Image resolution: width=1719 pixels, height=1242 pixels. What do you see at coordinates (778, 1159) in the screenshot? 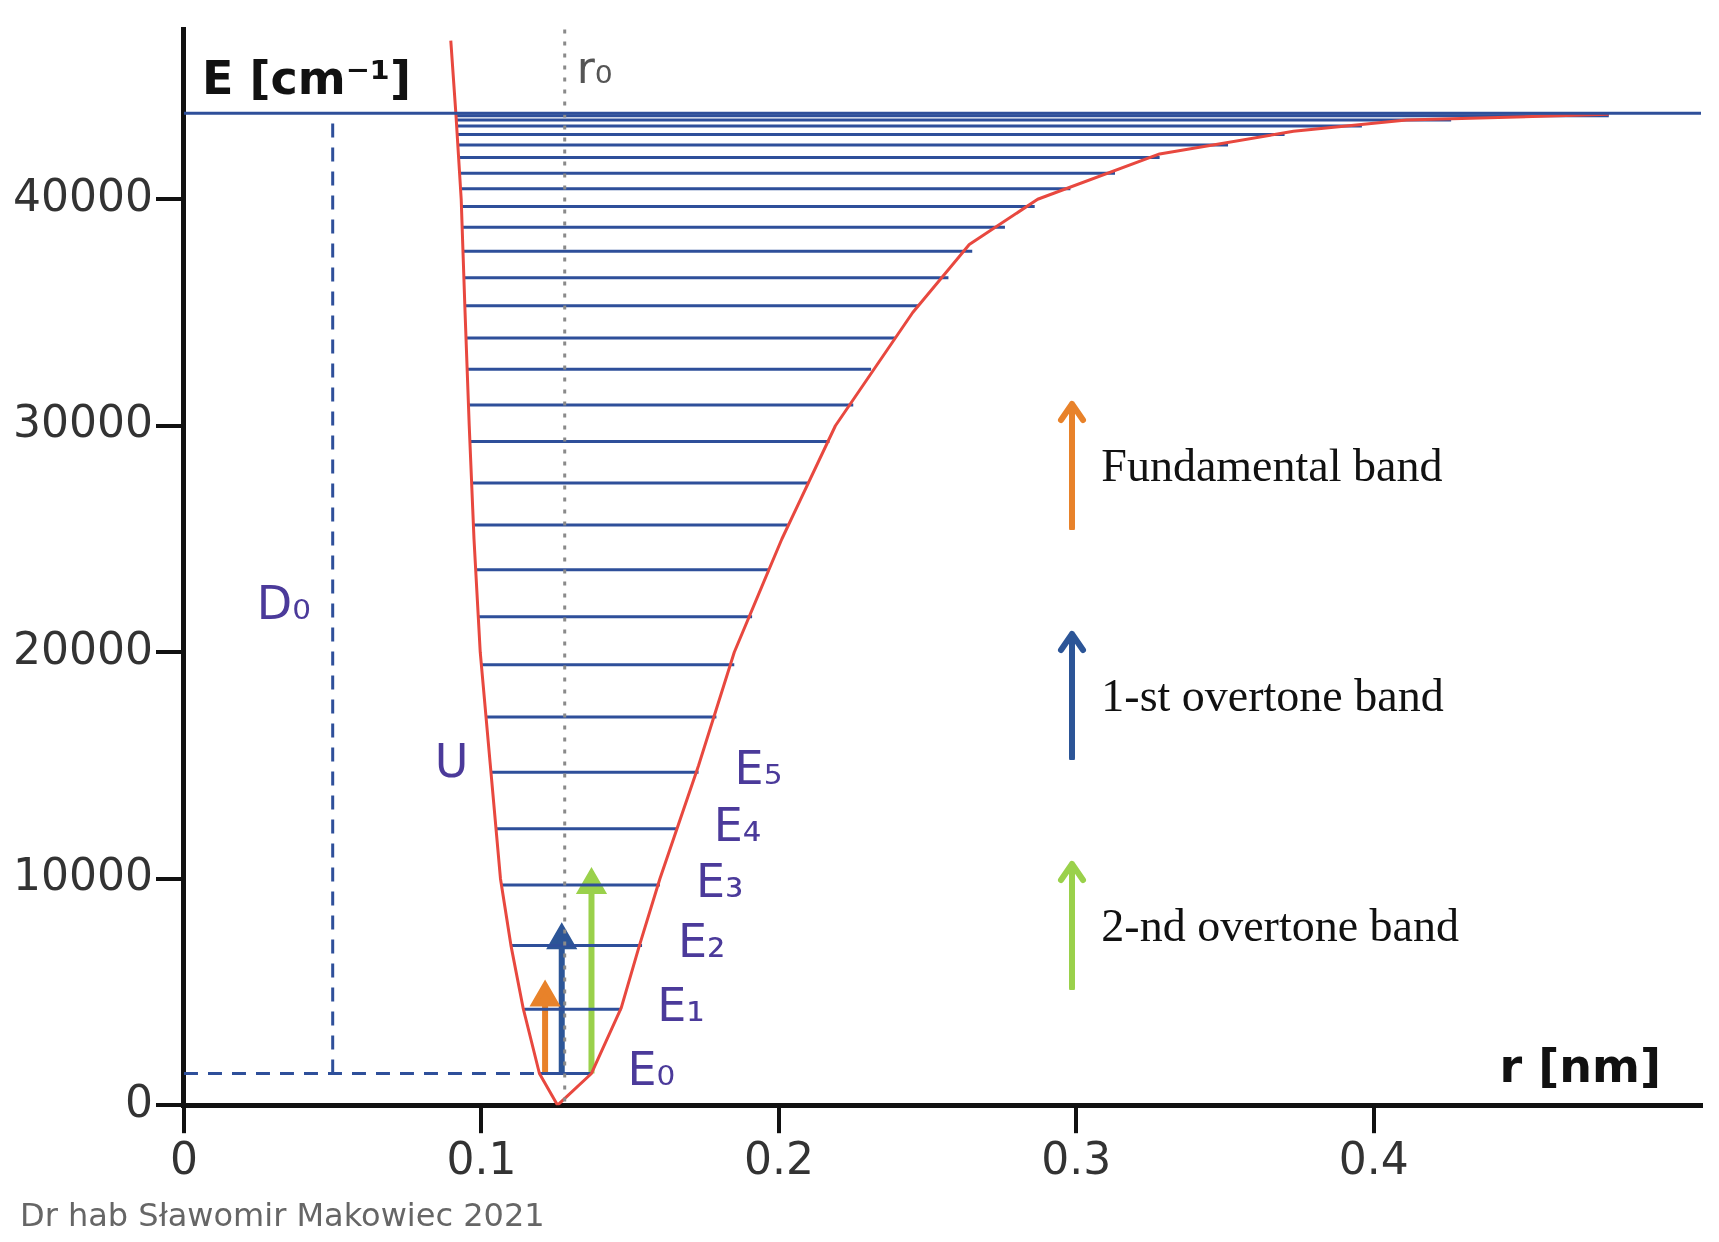
I see `x-tick-label: 0.2` at bounding box center [778, 1159].